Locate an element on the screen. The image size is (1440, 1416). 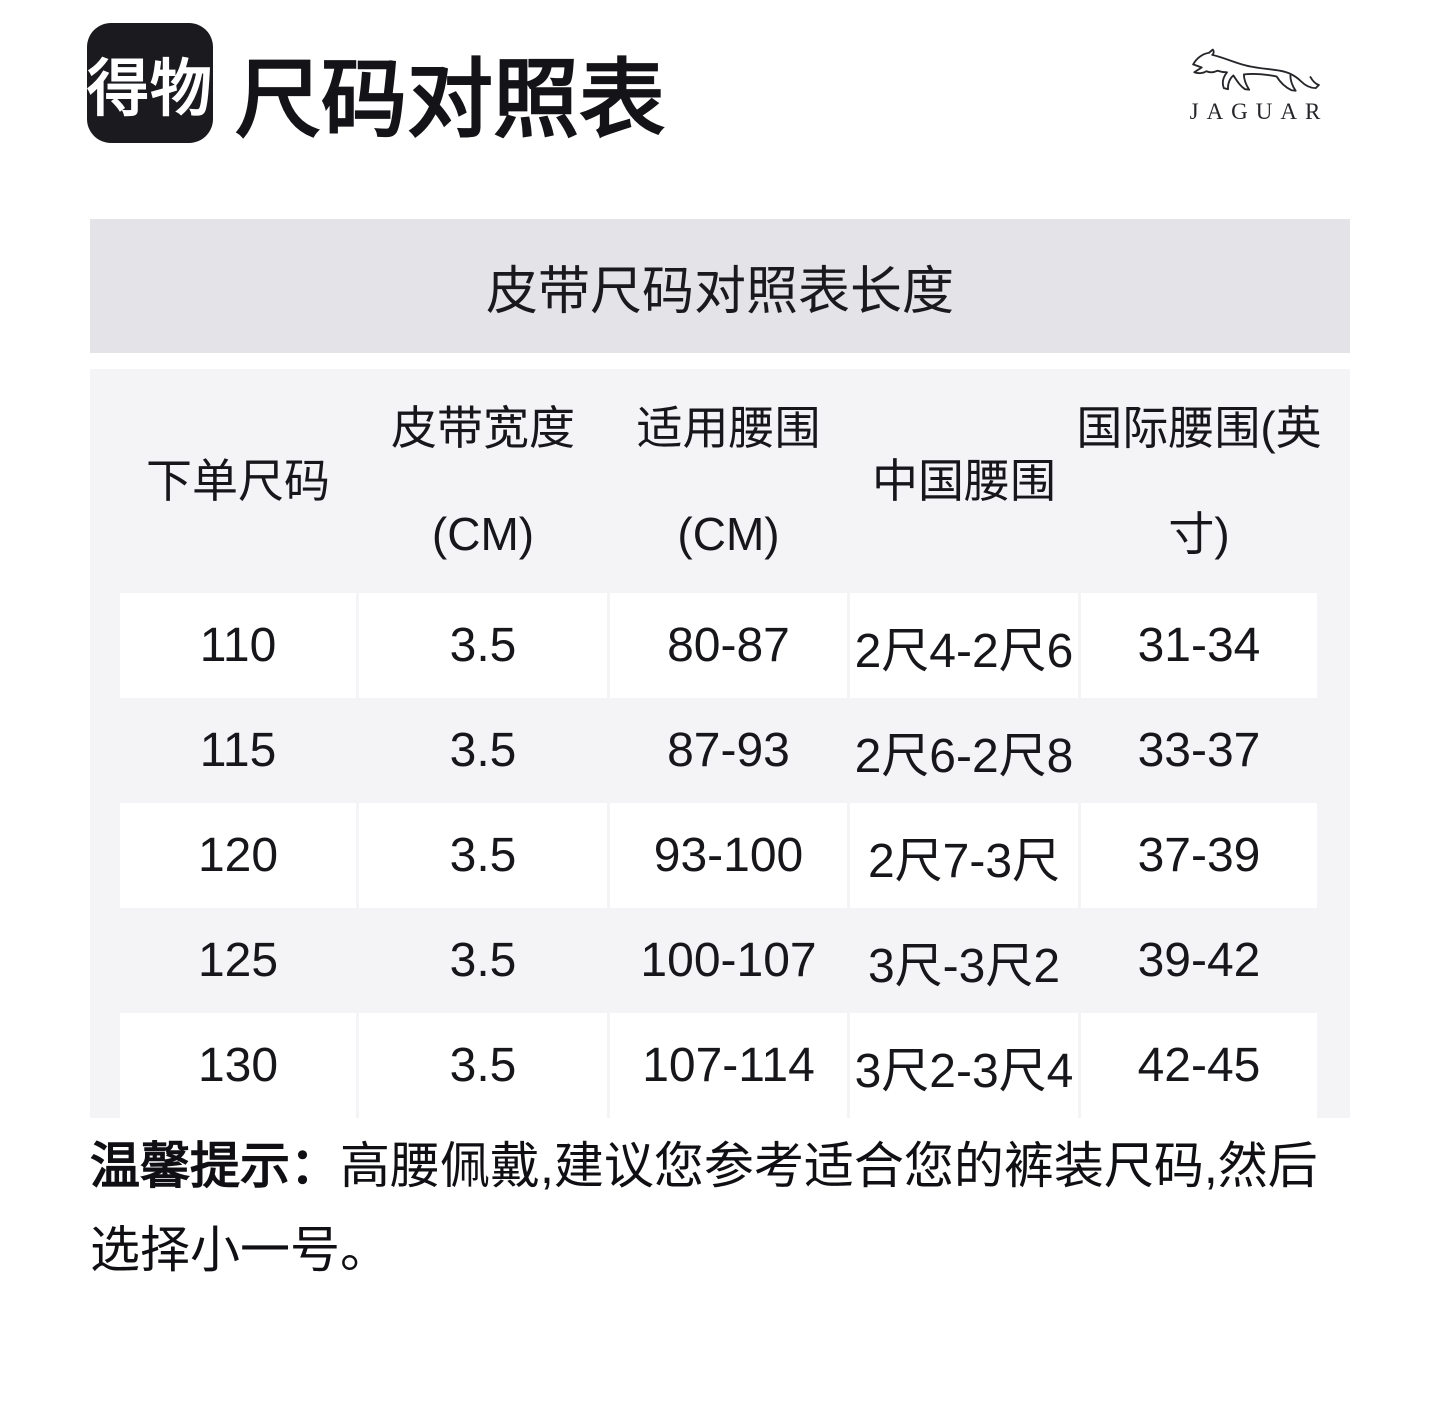
table-cell: 42-45 is located at coordinates (1199, 1065).